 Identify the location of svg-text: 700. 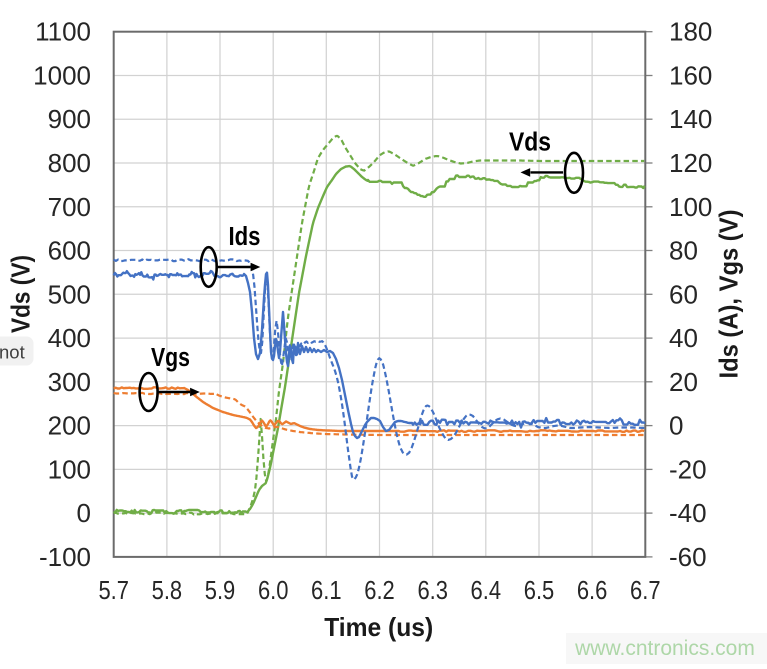
(69, 207).